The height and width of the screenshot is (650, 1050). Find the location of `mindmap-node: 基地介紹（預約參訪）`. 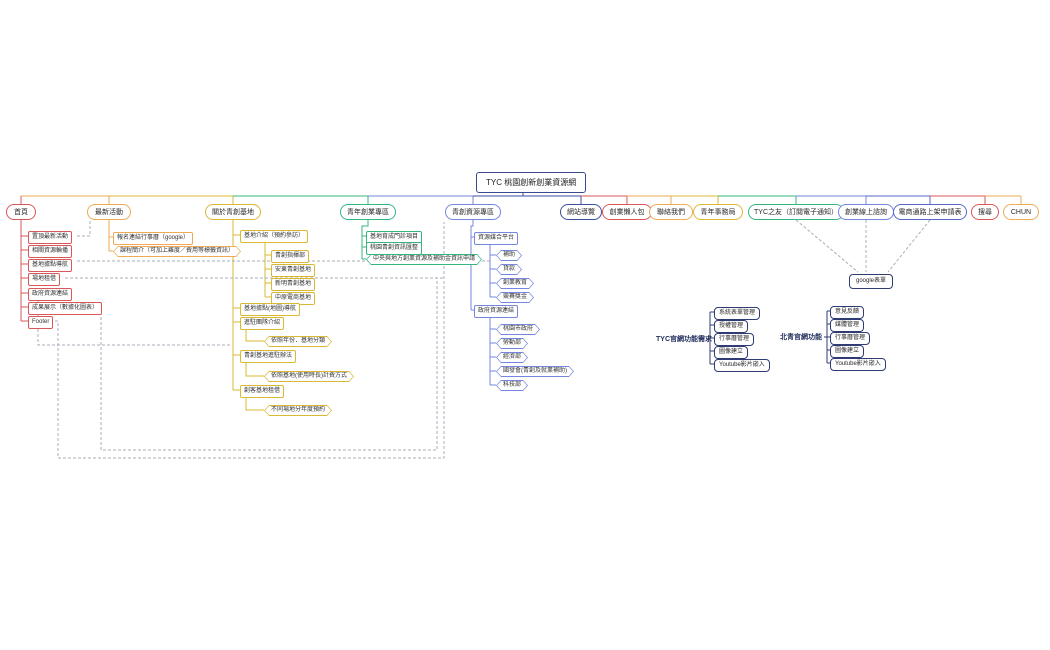

mindmap-node: 基地介紹（預約參訪） is located at coordinates (274, 236).